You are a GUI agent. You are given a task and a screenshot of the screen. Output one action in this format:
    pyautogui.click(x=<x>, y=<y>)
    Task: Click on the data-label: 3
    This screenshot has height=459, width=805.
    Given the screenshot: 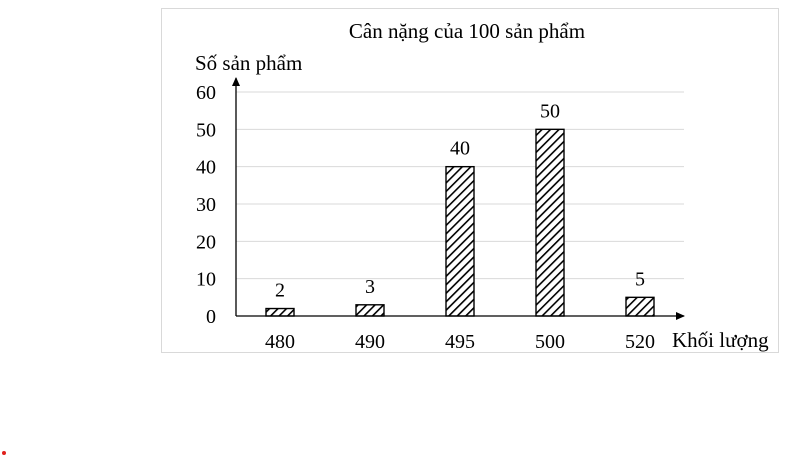 What is the action you would take?
    pyautogui.click(x=370, y=287)
    